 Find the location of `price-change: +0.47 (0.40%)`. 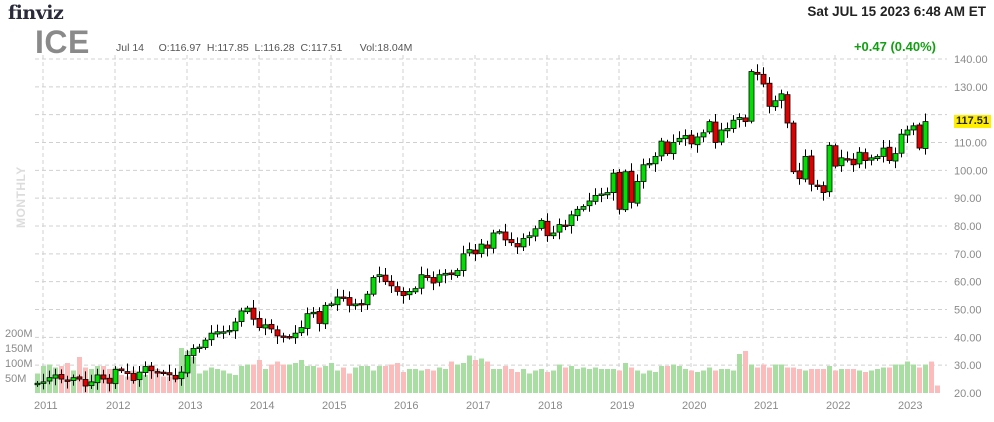

price-change: +0.47 (0.40%) is located at coordinates (894, 46).